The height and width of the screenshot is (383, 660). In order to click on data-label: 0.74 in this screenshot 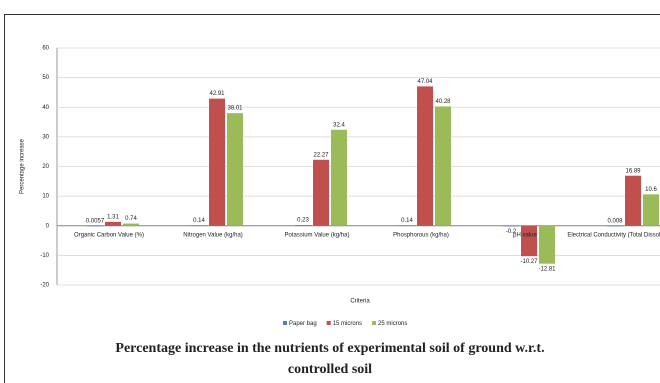, I will do `click(131, 219)`.